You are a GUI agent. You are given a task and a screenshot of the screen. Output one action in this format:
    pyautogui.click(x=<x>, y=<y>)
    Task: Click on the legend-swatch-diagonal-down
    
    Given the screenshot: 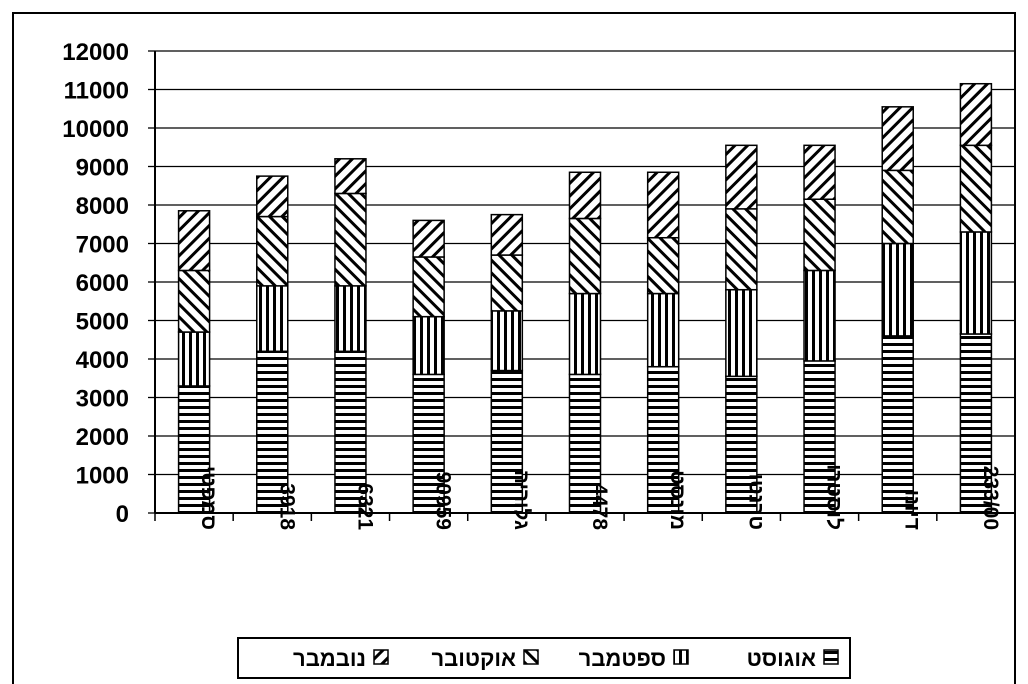 What is the action you would take?
    pyautogui.click(x=381, y=657)
    